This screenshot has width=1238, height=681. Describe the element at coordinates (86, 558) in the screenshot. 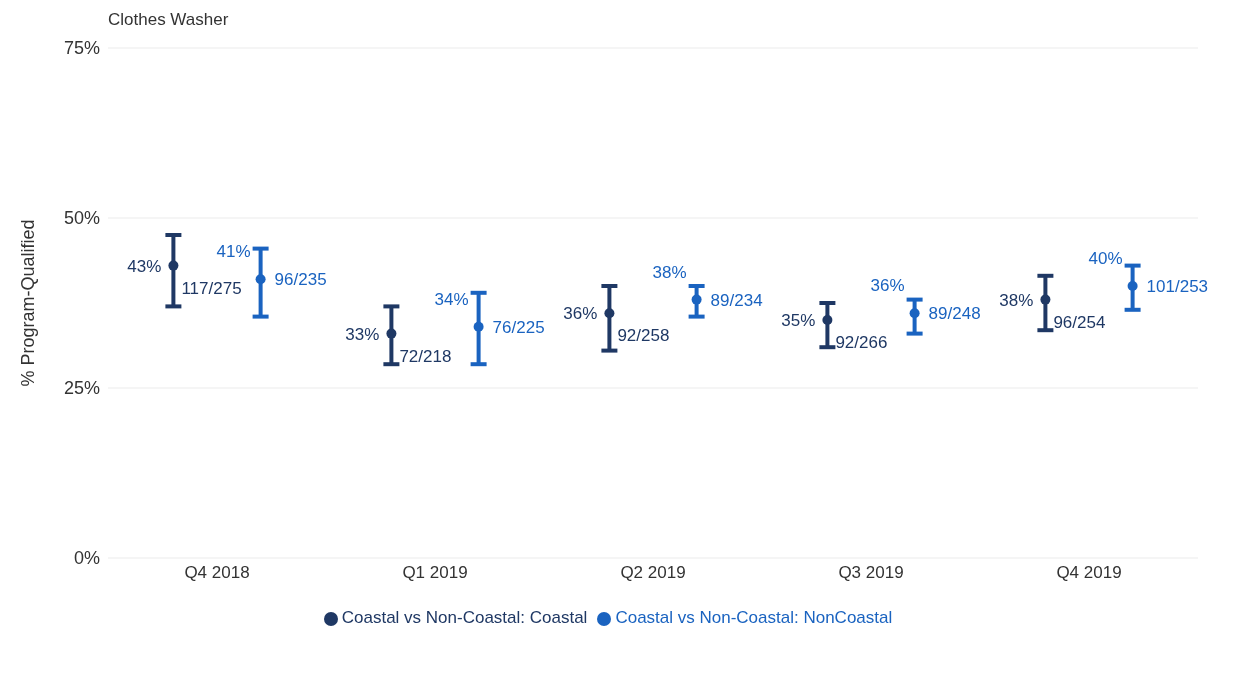

I see `y-tick-label: 0%` at that location.